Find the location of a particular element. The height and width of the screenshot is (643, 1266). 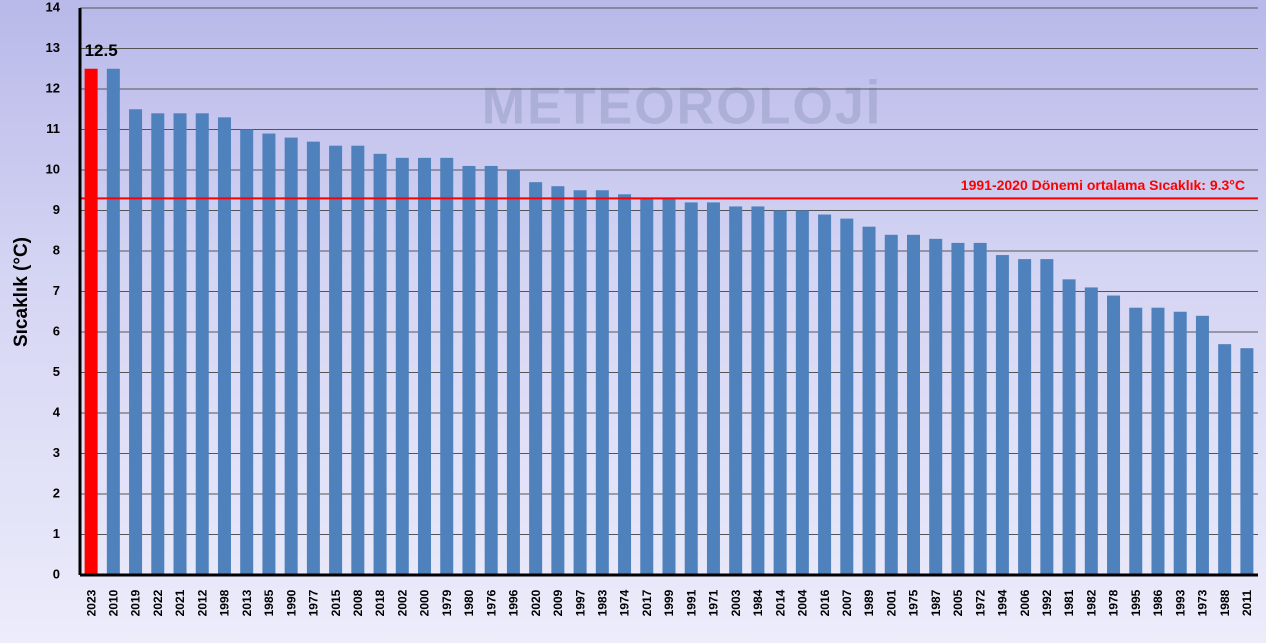

watermark: METEOROLOJİ is located at coordinates (682, 107).